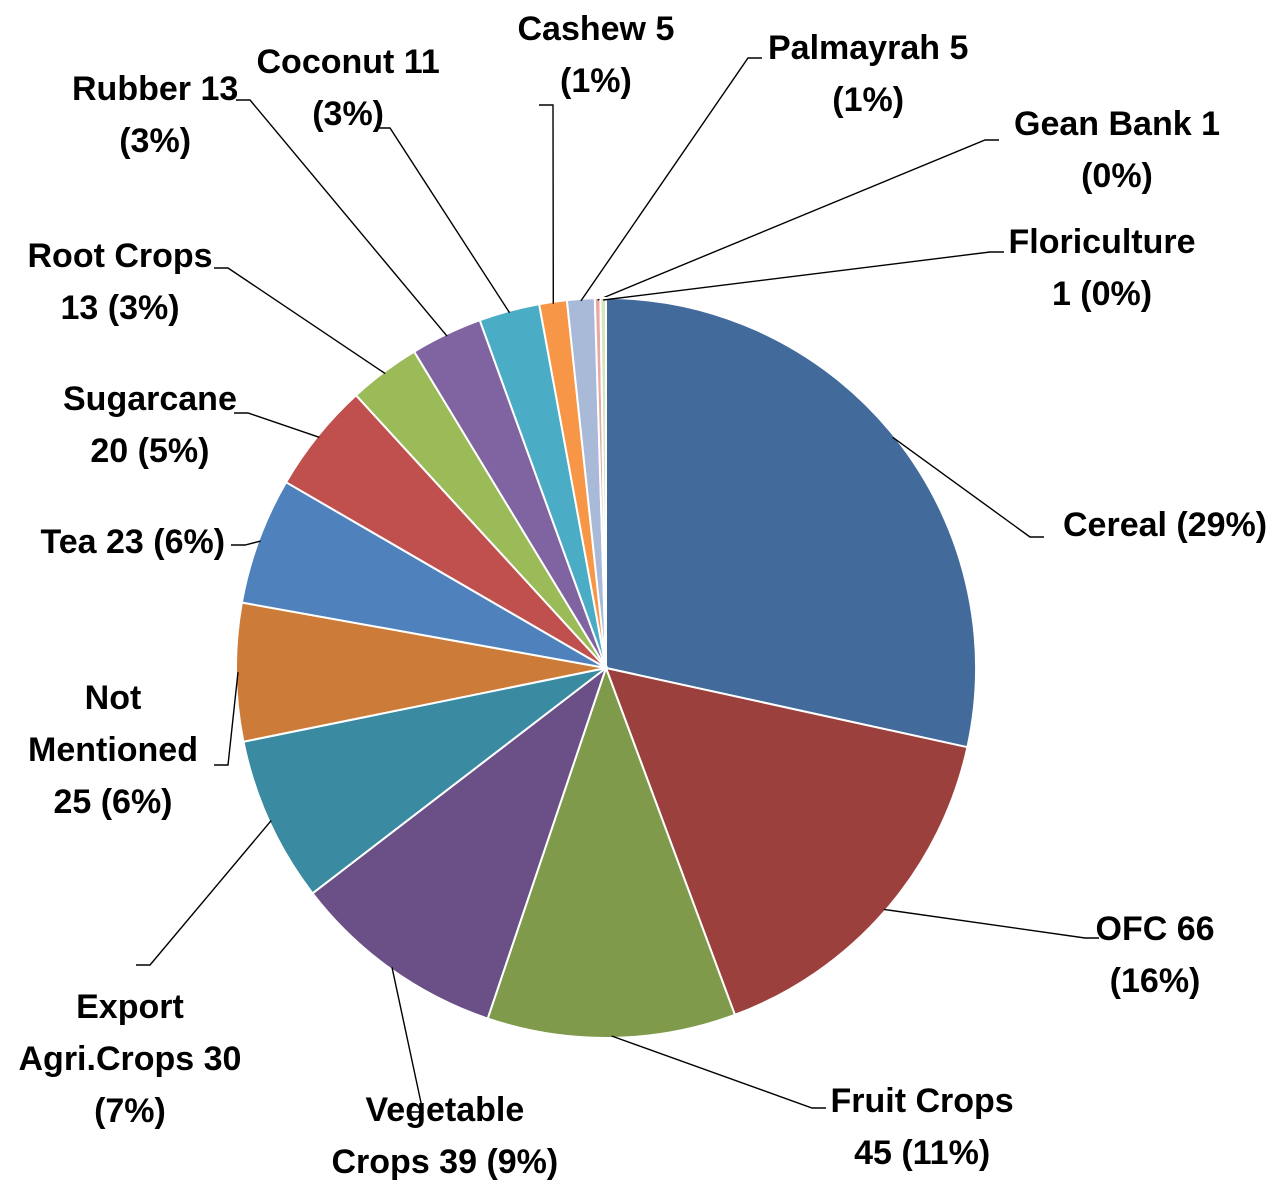  Describe the element at coordinates (407, 1040) in the screenshot. I see `leader-line-vegetable-crops` at that location.